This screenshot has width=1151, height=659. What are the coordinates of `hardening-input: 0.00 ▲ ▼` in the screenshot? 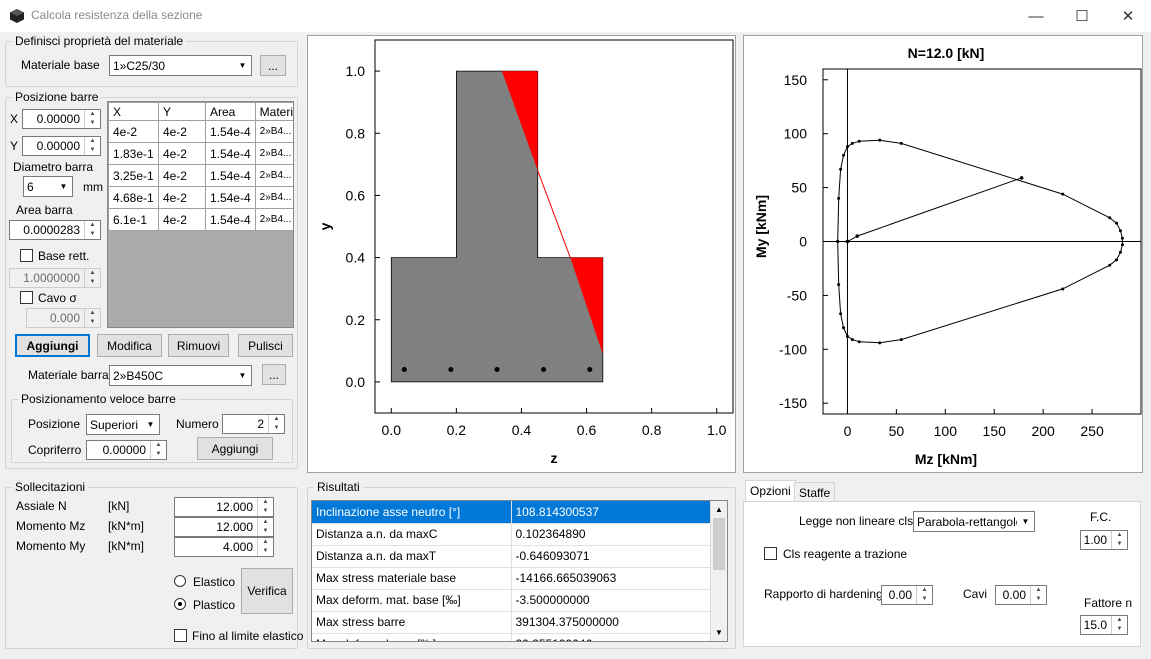 It's located at (907, 595).